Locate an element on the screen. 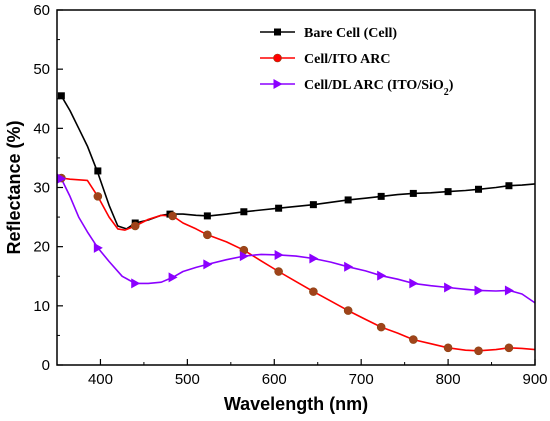 The height and width of the screenshot is (421, 550). x-tick-label: 500 is located at coordinates (187, 379).